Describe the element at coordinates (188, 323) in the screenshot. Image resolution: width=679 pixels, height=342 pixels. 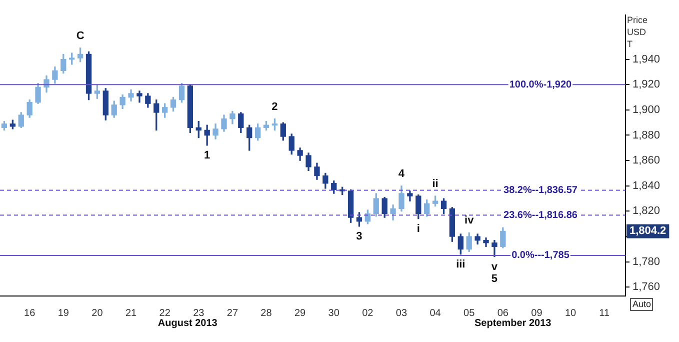
I see `text: August 2013` at that location.